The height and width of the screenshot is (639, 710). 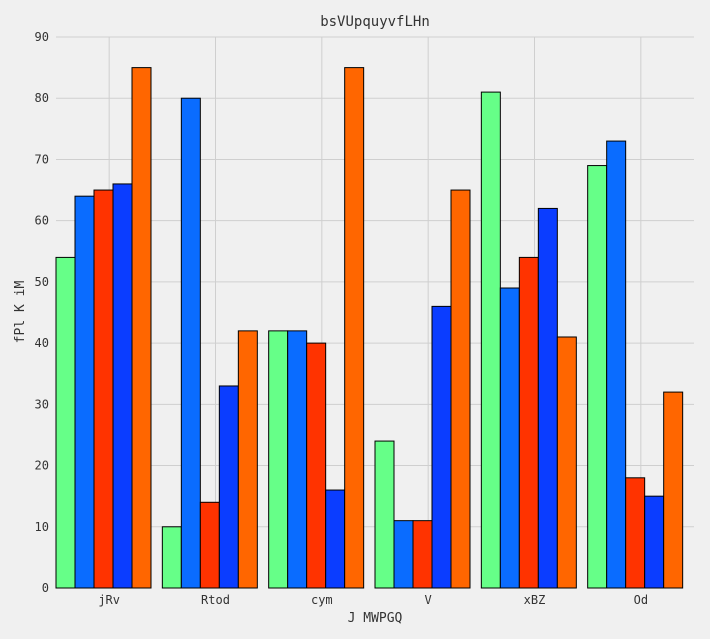 I want to click on y-tick-label: 20, so click(x=42, y=466).